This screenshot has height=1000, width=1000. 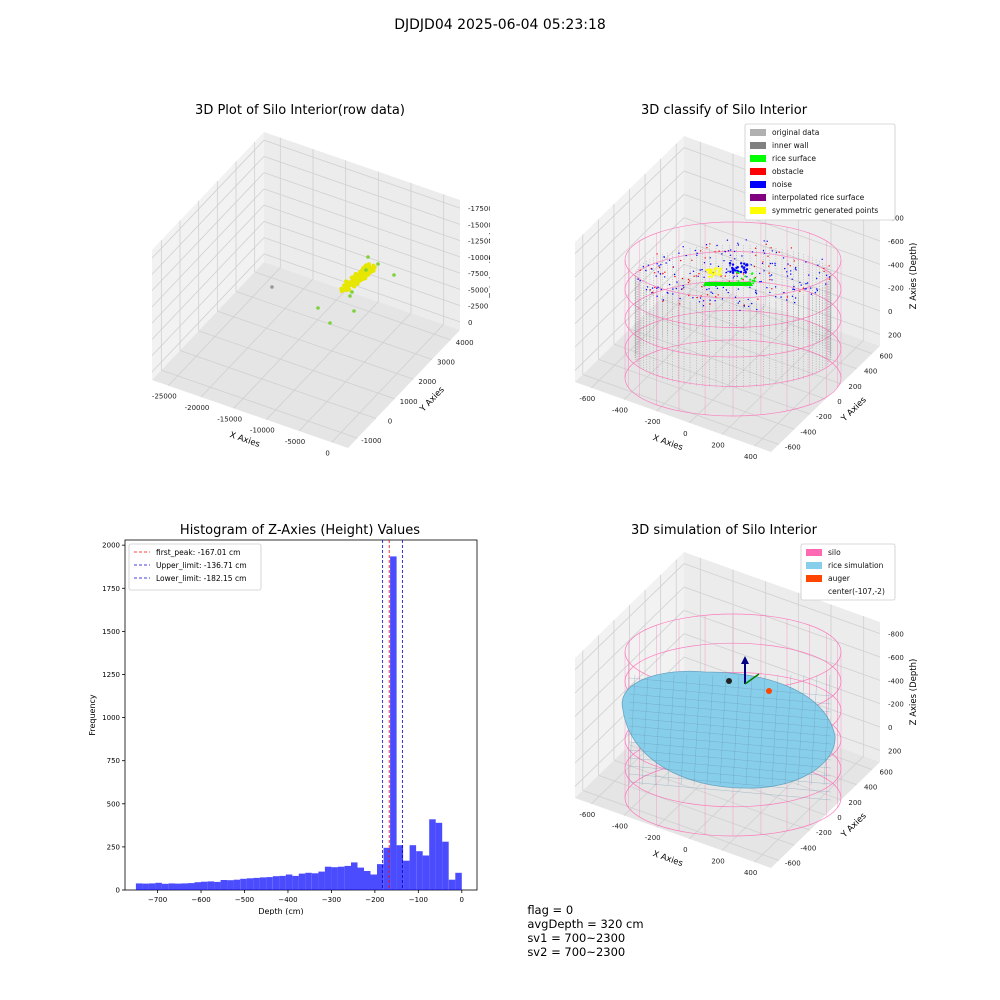 I want to click on p4-ztick: -200, so click(x=896, y=705).